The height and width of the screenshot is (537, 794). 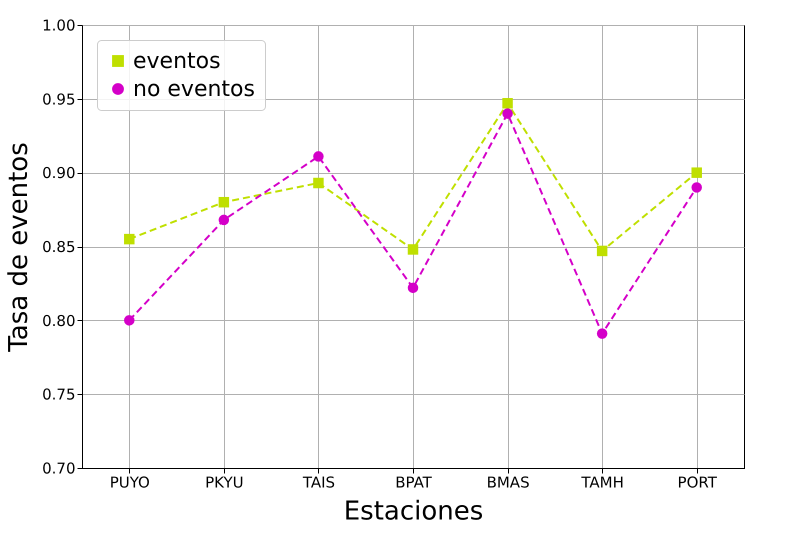 I want to click on y-tick-label: 0.95, so click(x=59, y=99).